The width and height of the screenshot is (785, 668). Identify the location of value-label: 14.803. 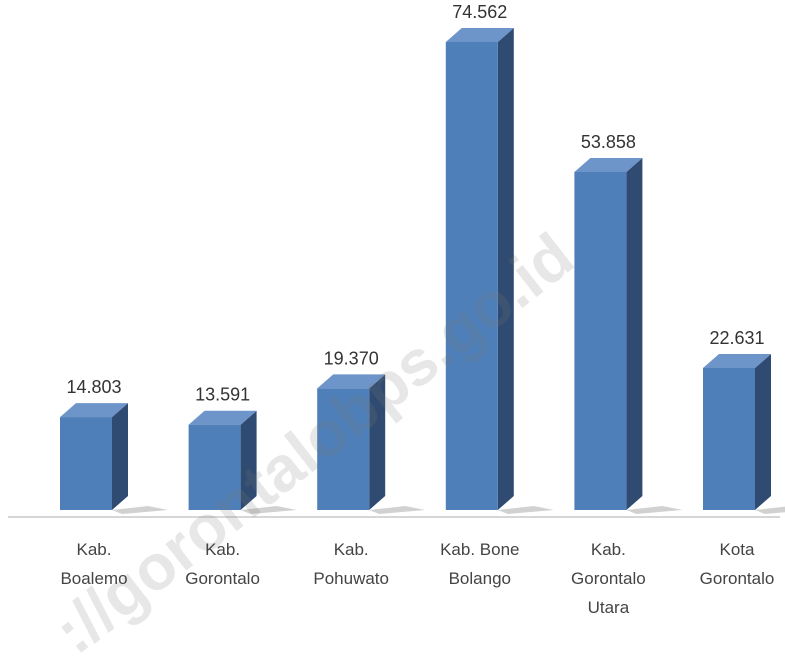
(93, 387).